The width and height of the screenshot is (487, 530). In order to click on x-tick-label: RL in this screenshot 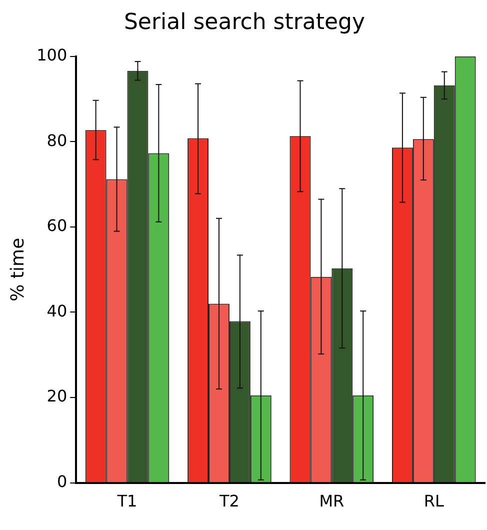, I will do `click(434, 501)`.